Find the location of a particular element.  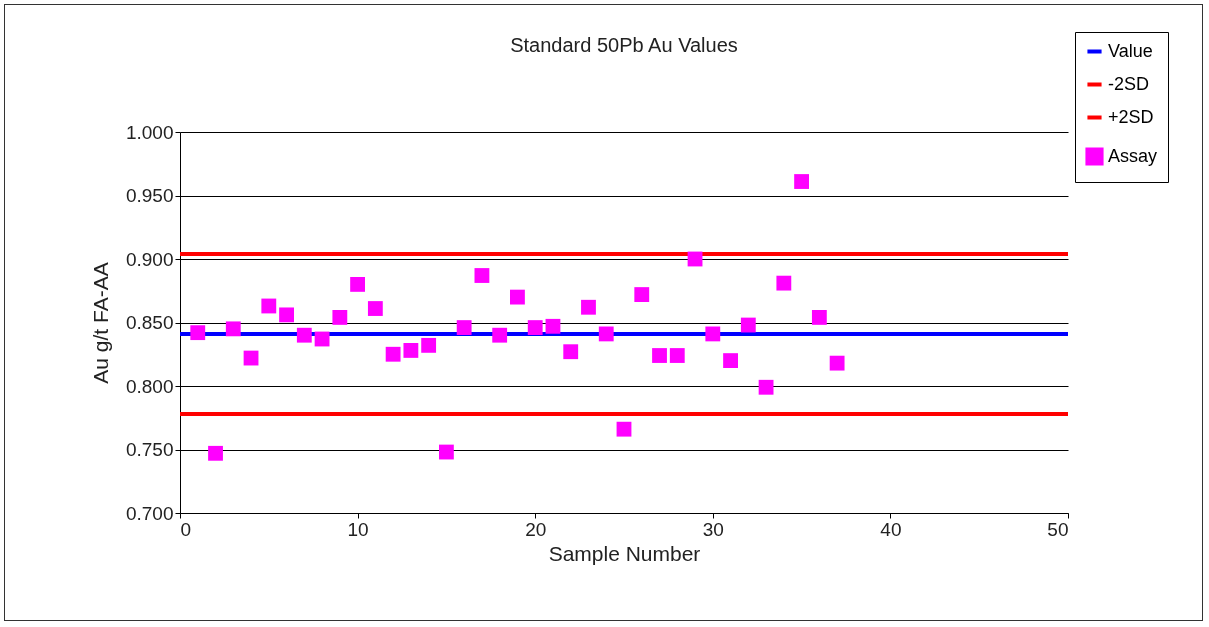

x-axis-title: Sample Number is located at coordinates (624, 553).